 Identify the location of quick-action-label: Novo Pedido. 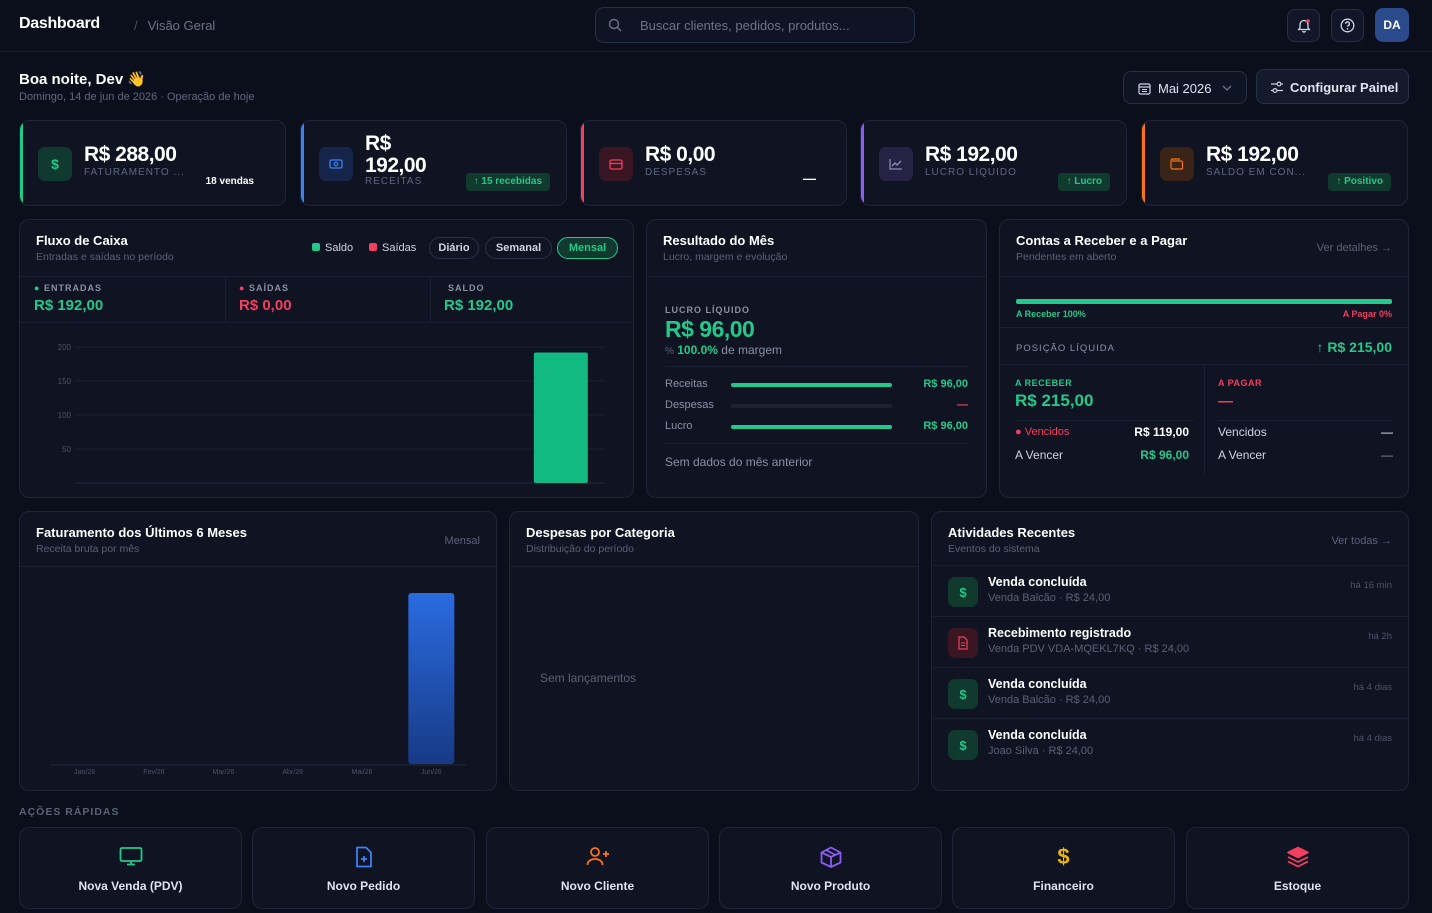
(363, 886).